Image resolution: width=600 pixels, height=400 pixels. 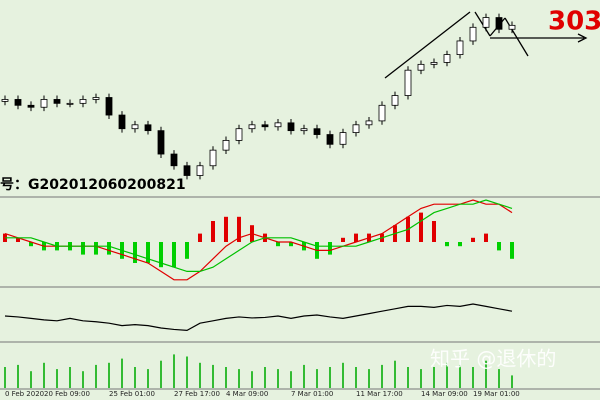 I want to click on x-tick-label: 0 Feb 2020, so click(x=24, y=394).